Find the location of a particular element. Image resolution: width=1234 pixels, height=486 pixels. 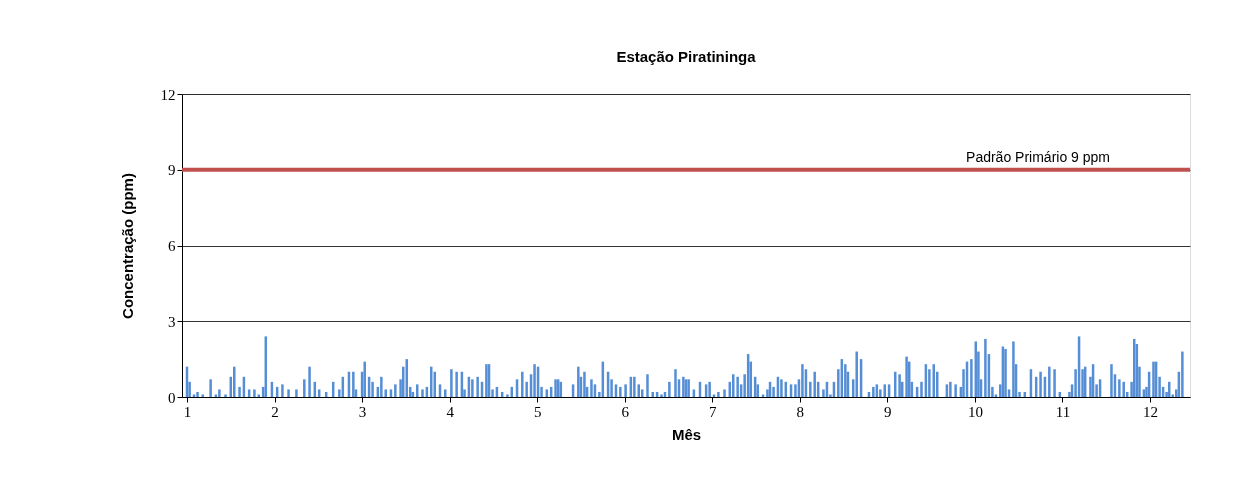

x-tick-label: 5 is located at coordinates (537, 411).